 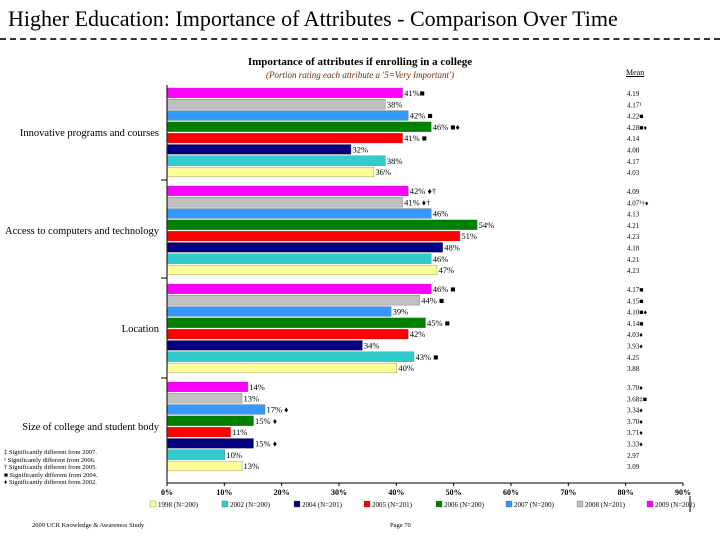 What do you see at coordinates (633, 456) in the screenshot?
I see `mean-value: 2.97` at bounding box center [633, 456].